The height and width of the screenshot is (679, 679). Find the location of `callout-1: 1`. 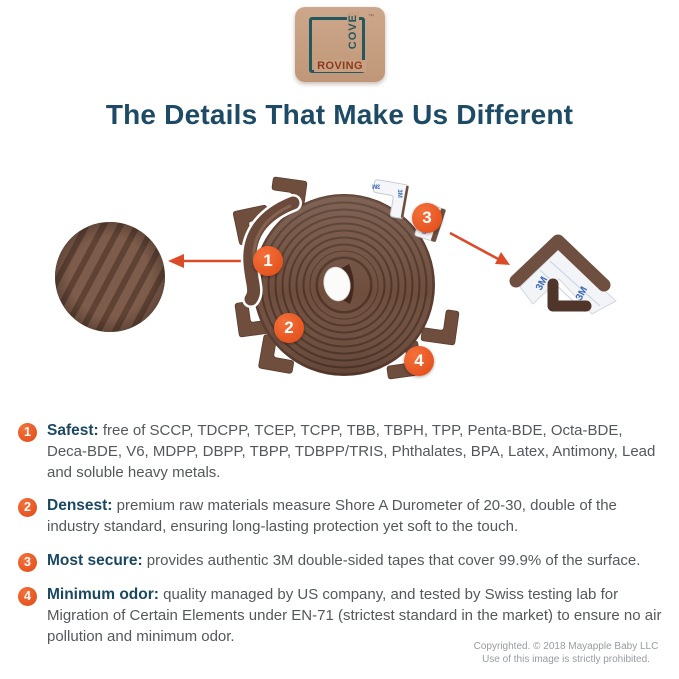

callout-1: 1 is located at coordinates (268, 261).